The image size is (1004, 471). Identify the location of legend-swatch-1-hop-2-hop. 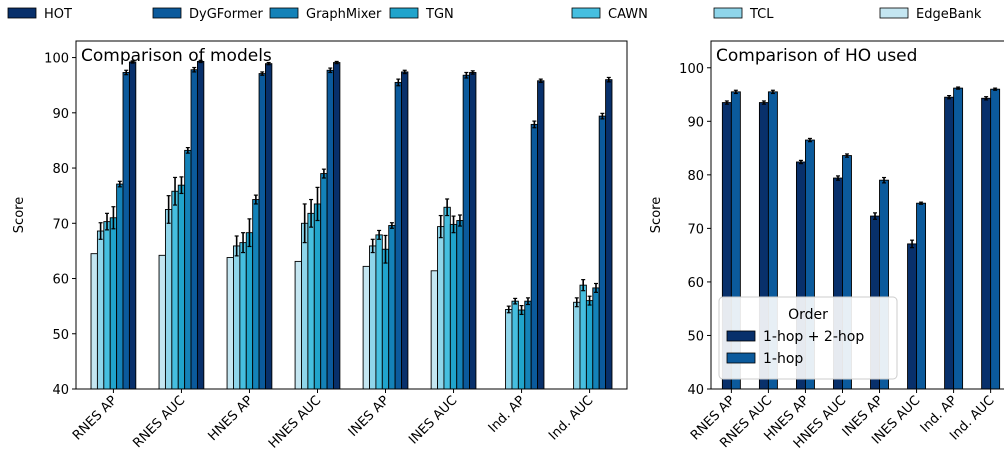
(741, 336).